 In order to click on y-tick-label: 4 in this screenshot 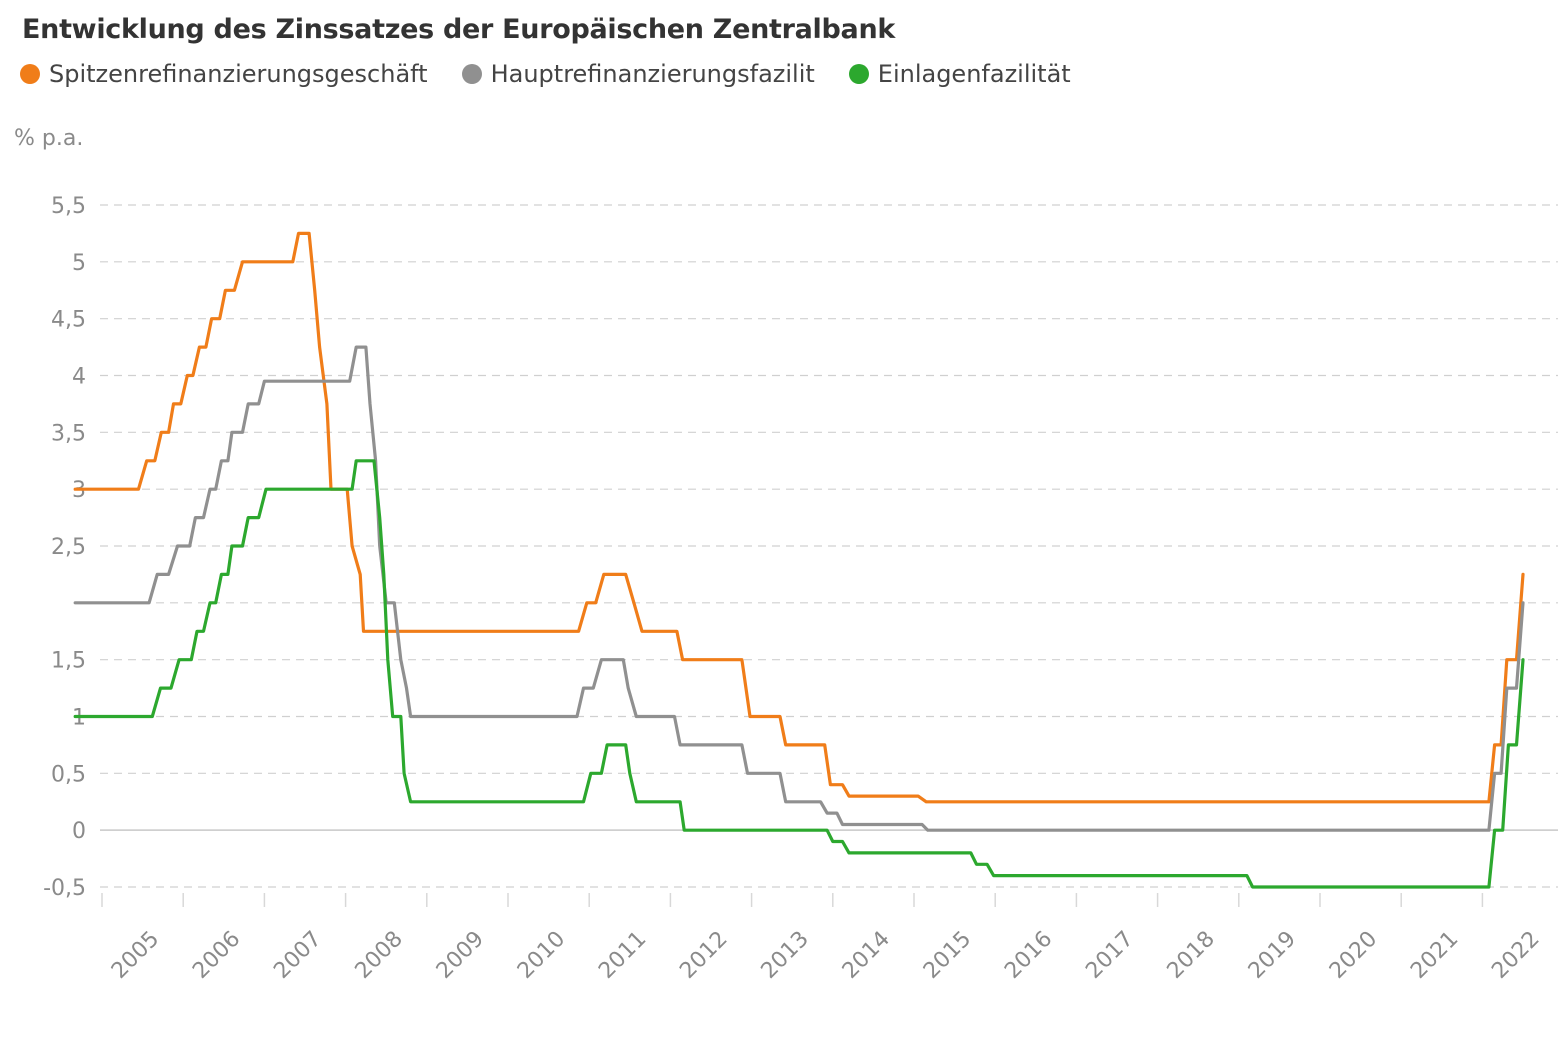, I will do `click(79, 377)`.